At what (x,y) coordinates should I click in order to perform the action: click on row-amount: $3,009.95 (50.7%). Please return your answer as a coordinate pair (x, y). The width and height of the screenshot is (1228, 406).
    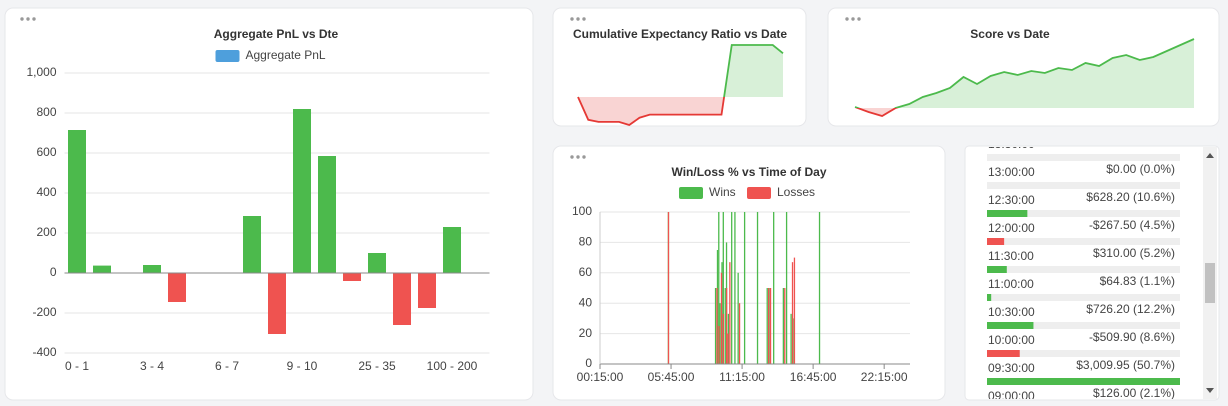
    Looking at the image, I should click on (1125, 365).